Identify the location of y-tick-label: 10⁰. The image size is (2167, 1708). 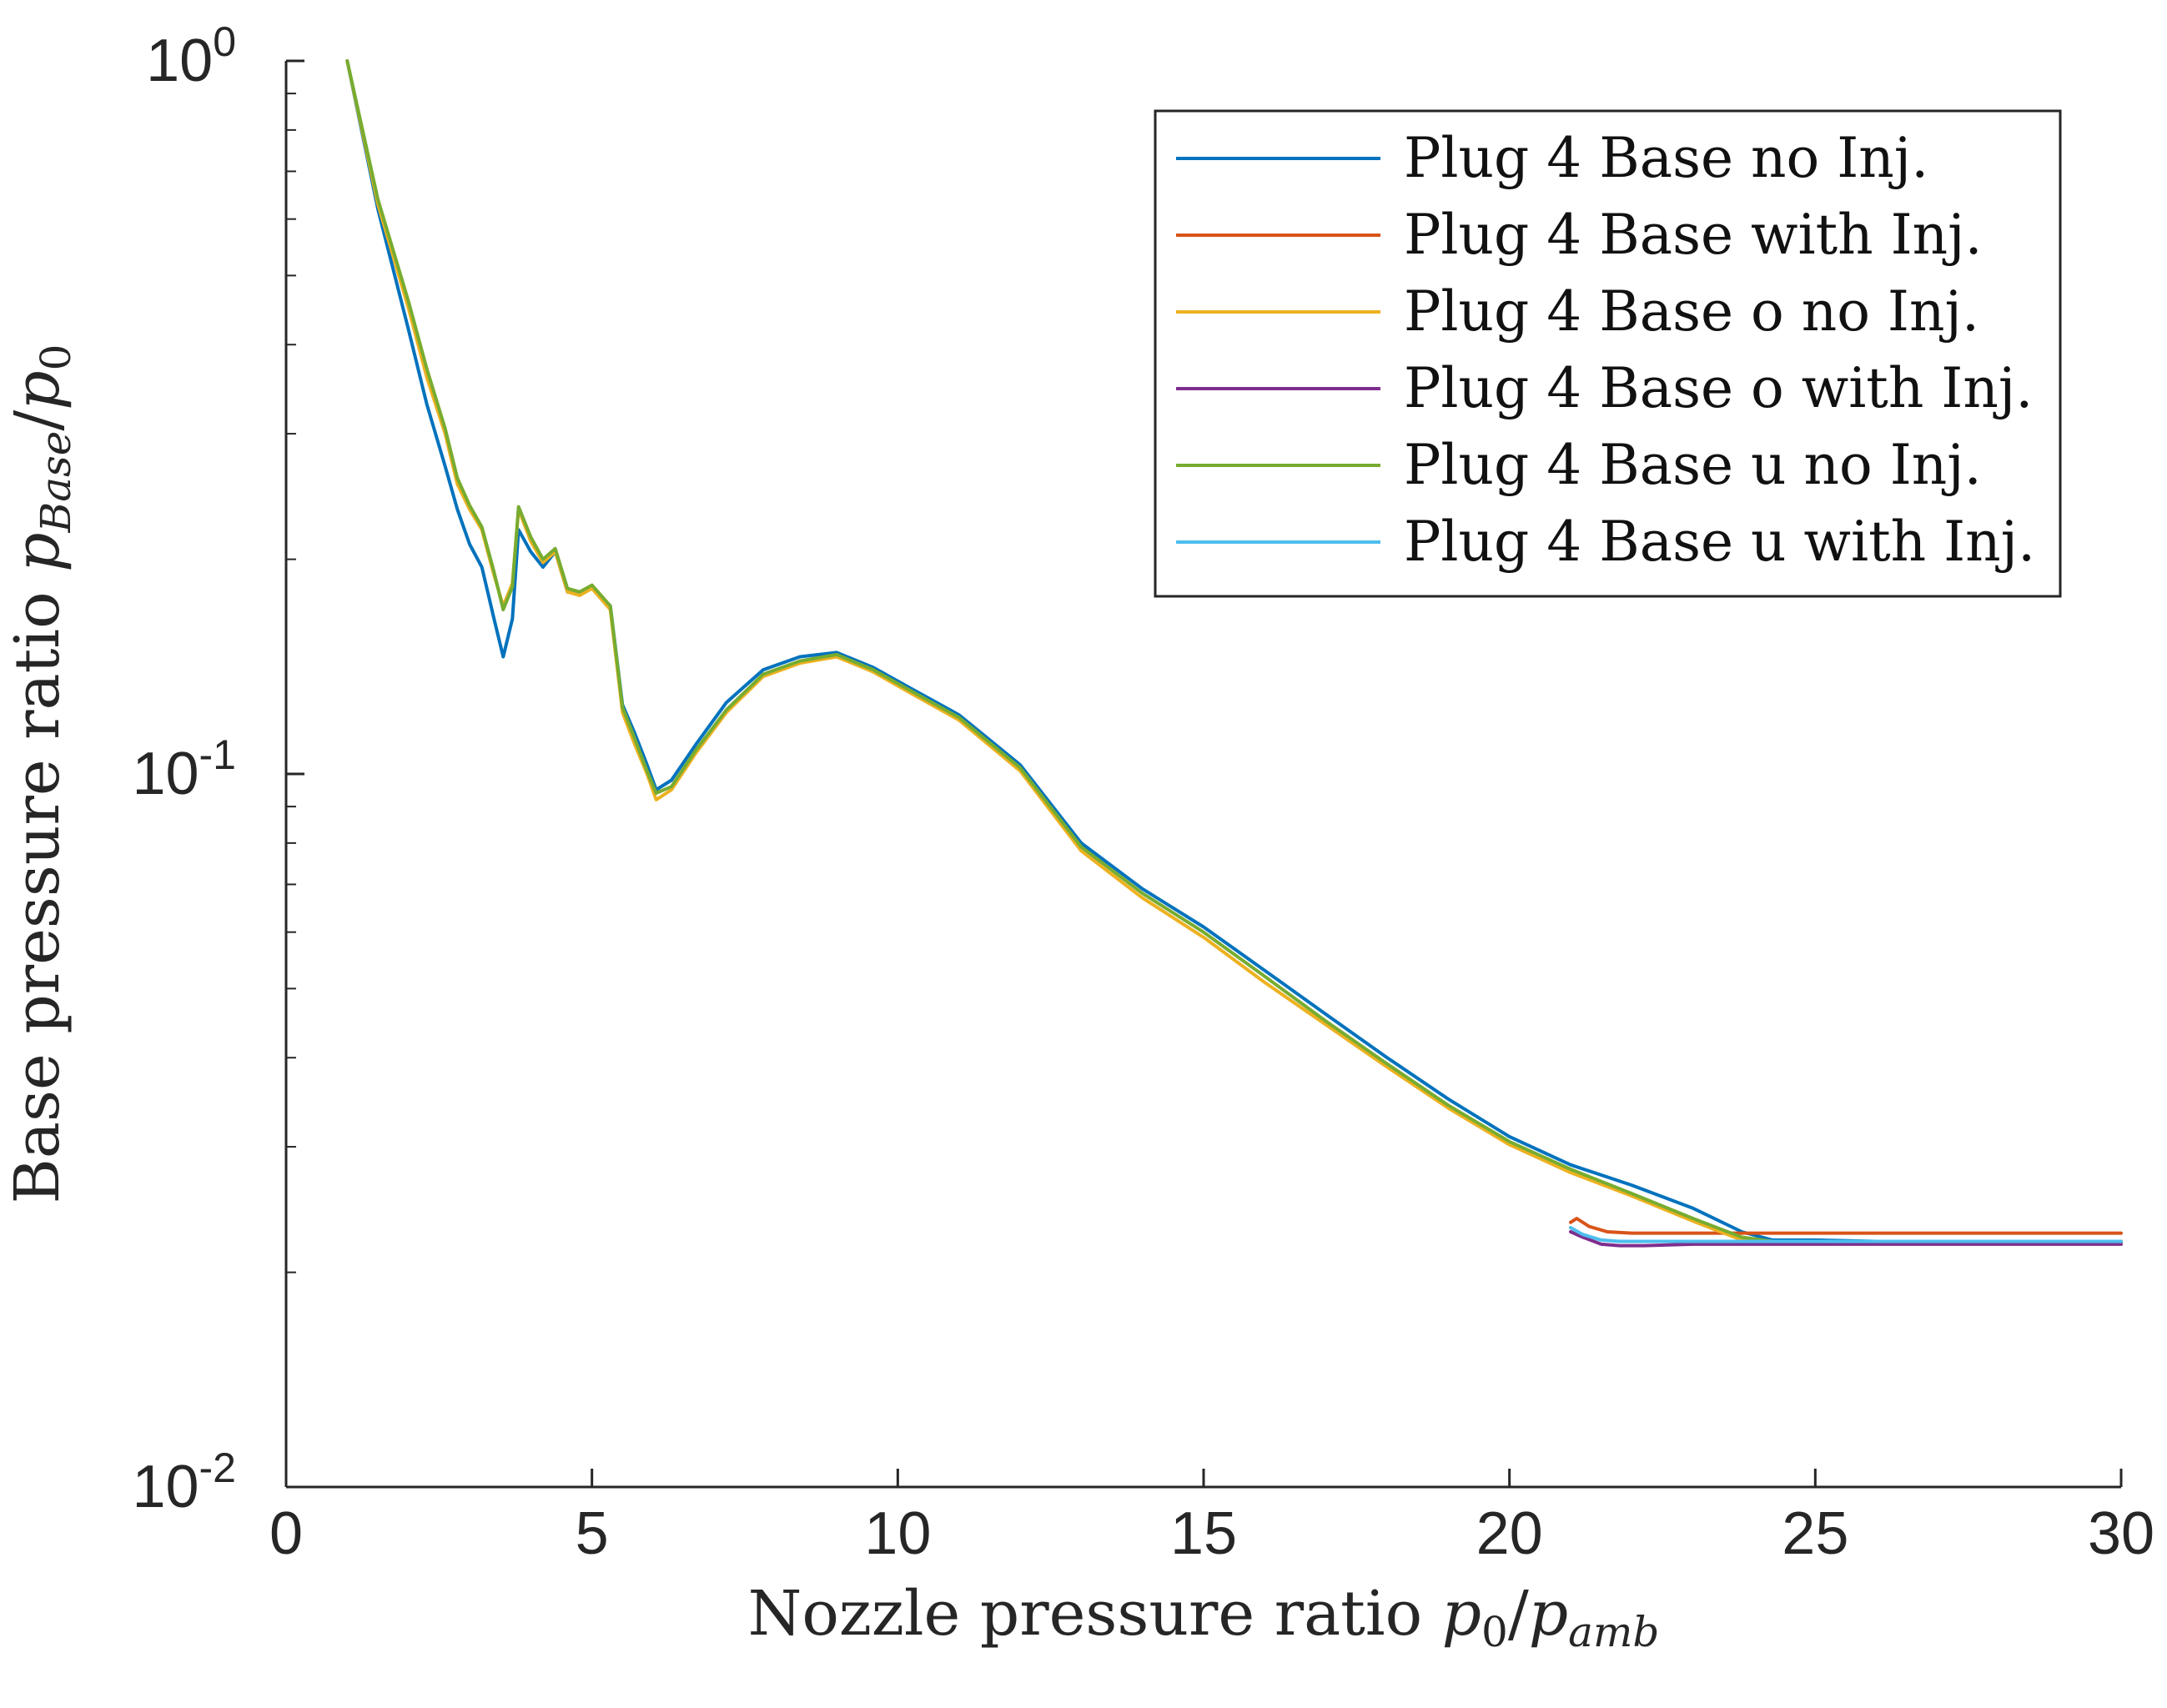
(191, 56).